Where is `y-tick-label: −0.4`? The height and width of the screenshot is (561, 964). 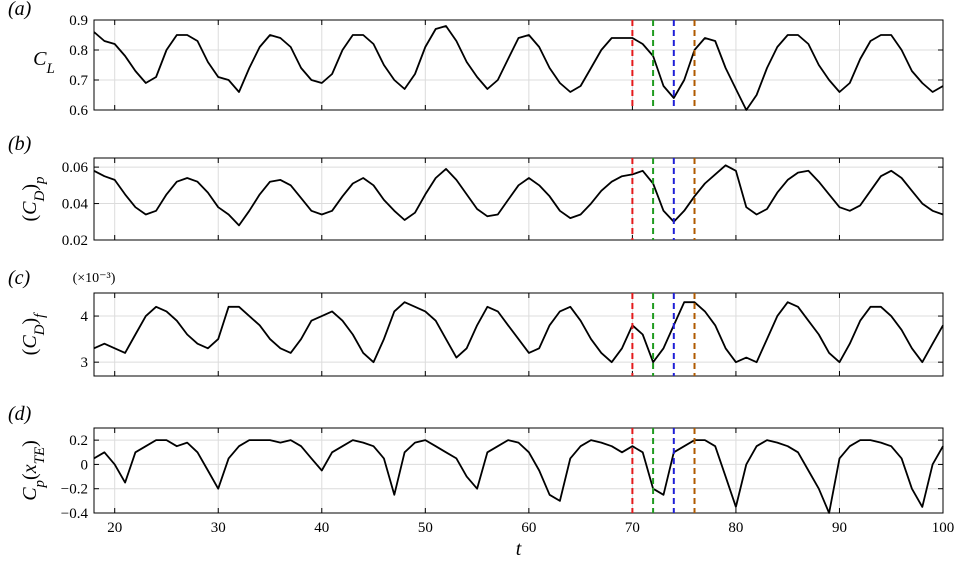
y-tick-label: −0.4 is located at coordinates (75, 514).